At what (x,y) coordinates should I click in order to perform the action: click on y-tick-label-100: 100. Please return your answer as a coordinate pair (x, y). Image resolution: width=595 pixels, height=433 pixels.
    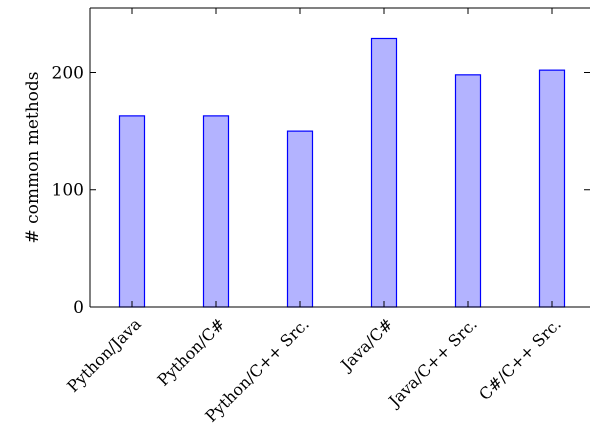
    Looking at the image, I should click on (68, 191).